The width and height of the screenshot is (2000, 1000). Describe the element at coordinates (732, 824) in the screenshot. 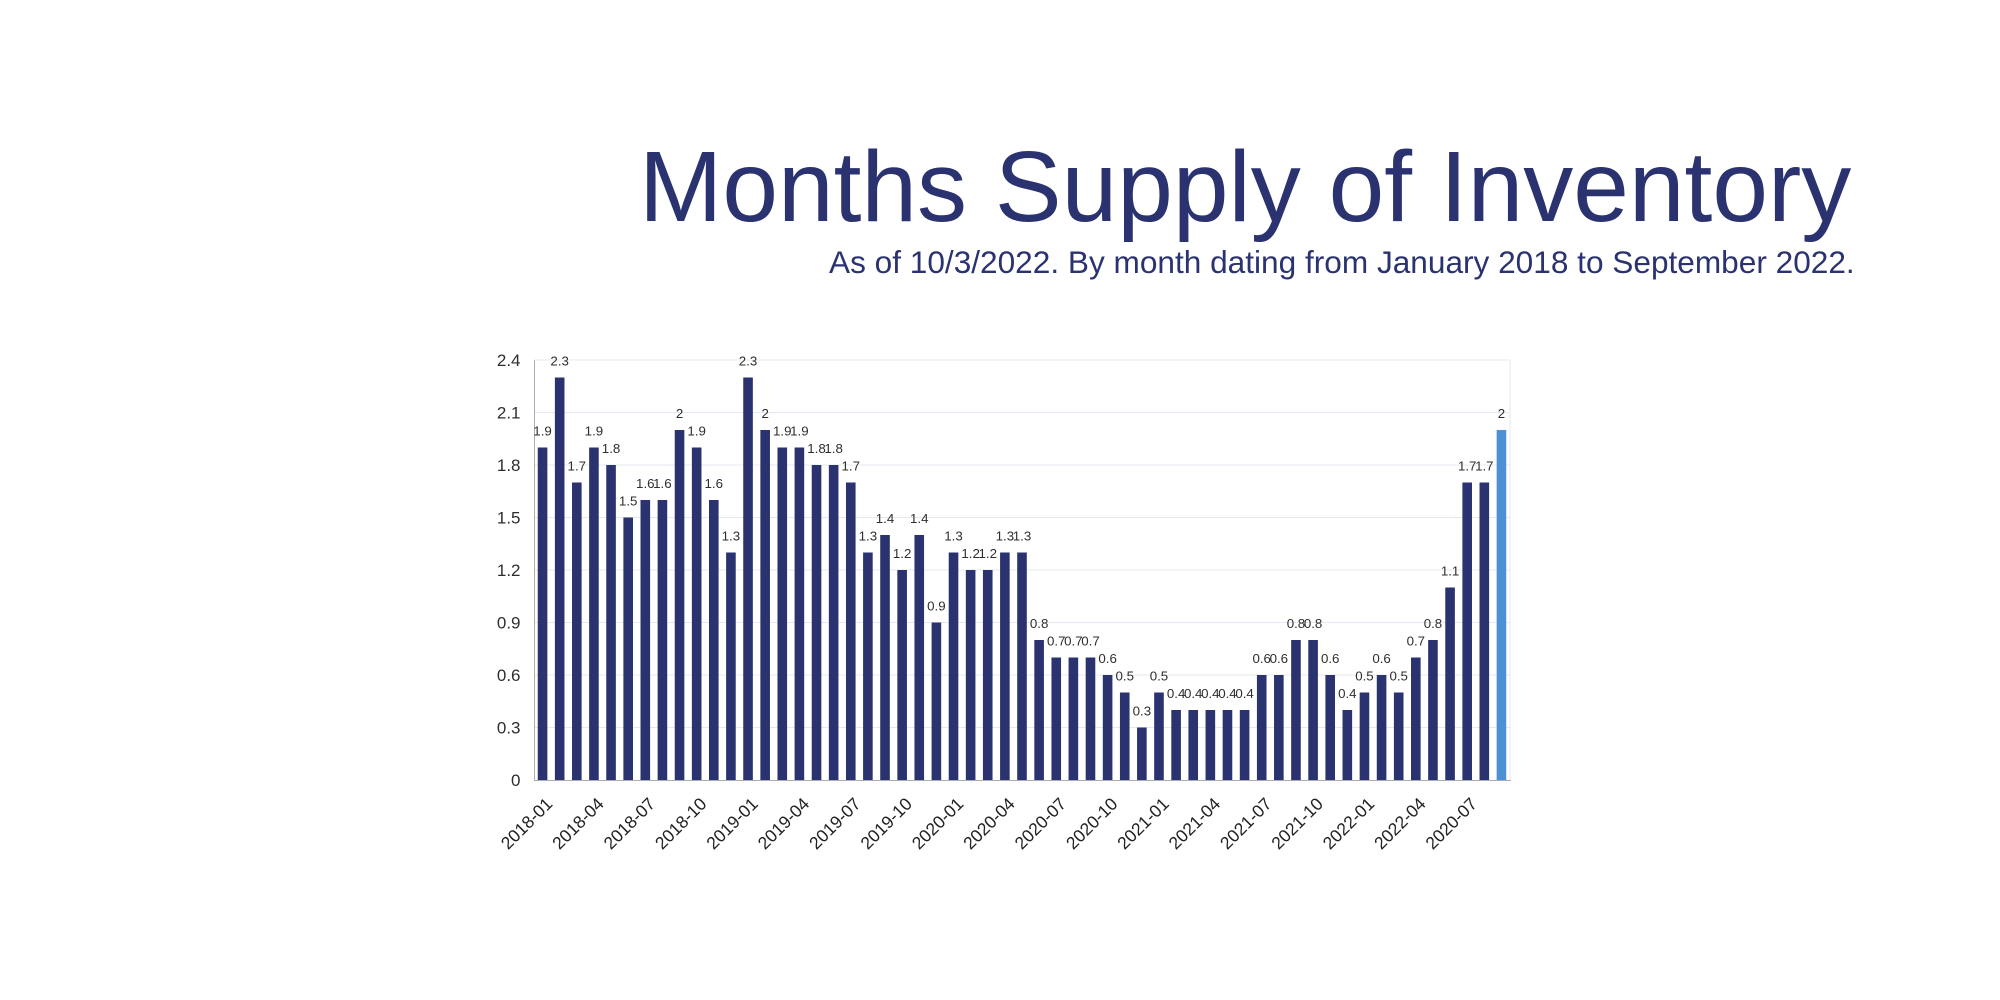

I see `svg-text: 2019-01` at that location.